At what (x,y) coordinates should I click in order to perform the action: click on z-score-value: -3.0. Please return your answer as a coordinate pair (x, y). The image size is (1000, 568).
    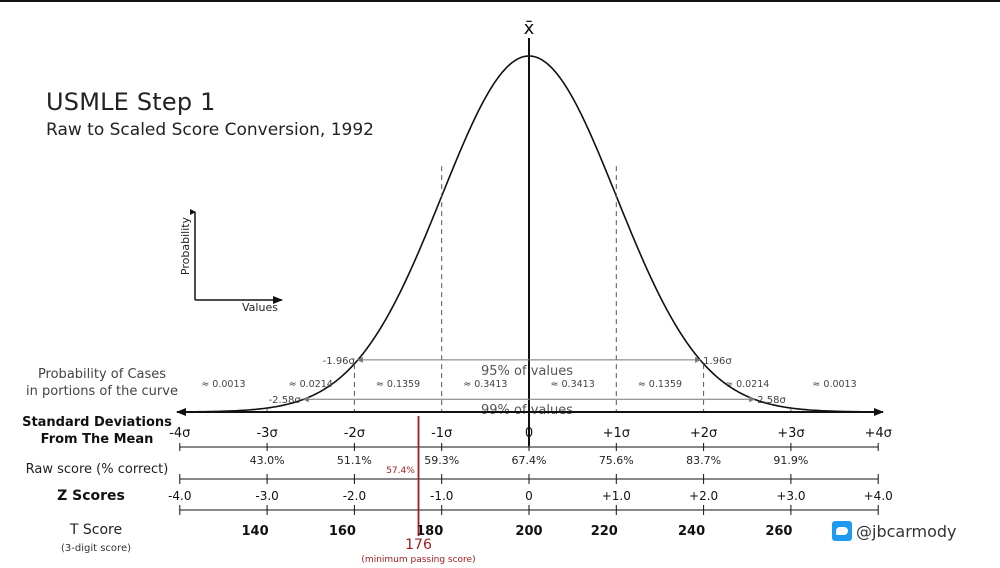
    Looking at the image, I should click on (266, 496).